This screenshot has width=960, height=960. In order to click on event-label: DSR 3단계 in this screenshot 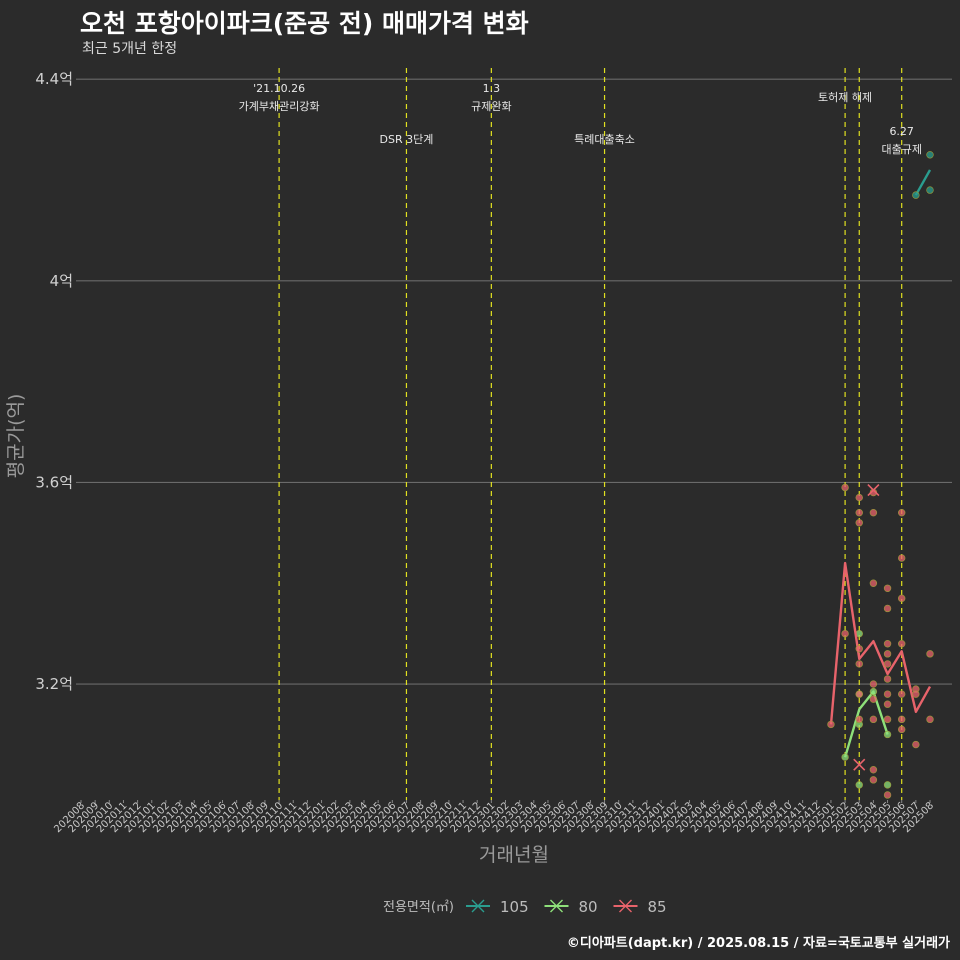, I will do `click(407, 139)`.